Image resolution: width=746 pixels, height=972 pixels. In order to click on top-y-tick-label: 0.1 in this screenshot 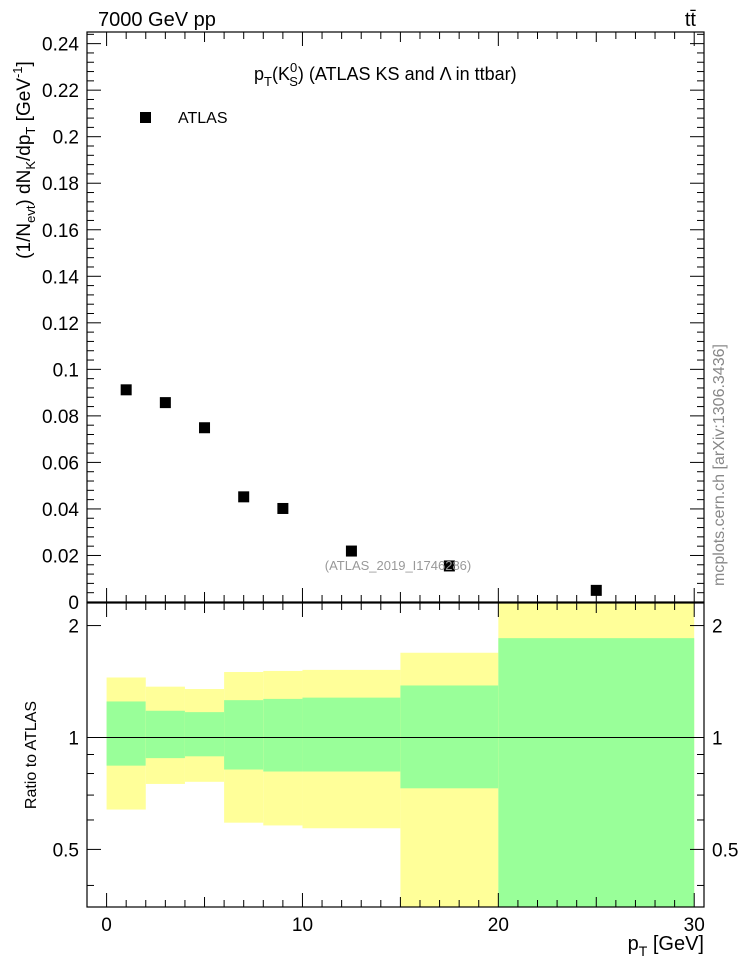, I will do `click(66, 370)`.